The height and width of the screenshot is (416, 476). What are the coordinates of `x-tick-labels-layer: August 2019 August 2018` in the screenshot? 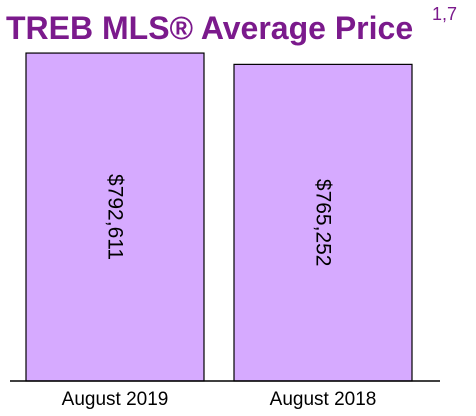 It's located at (219, 399).